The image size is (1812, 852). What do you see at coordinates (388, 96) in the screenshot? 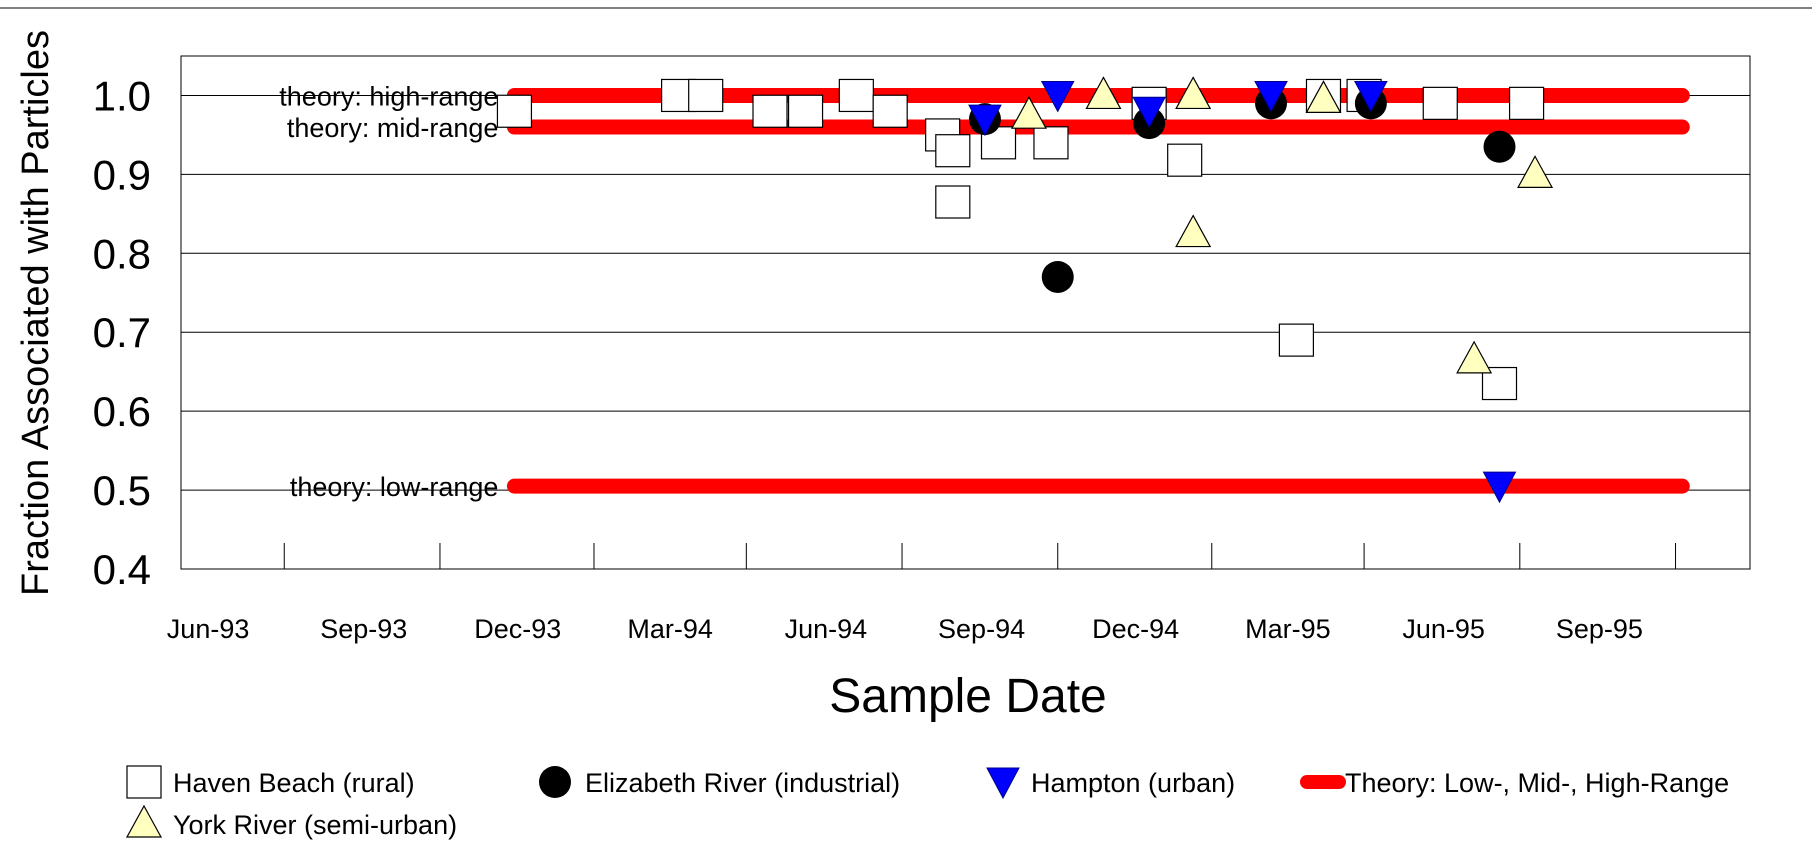
I see `theory-line-label: theory: high-range` at bounding box center [388, 96].